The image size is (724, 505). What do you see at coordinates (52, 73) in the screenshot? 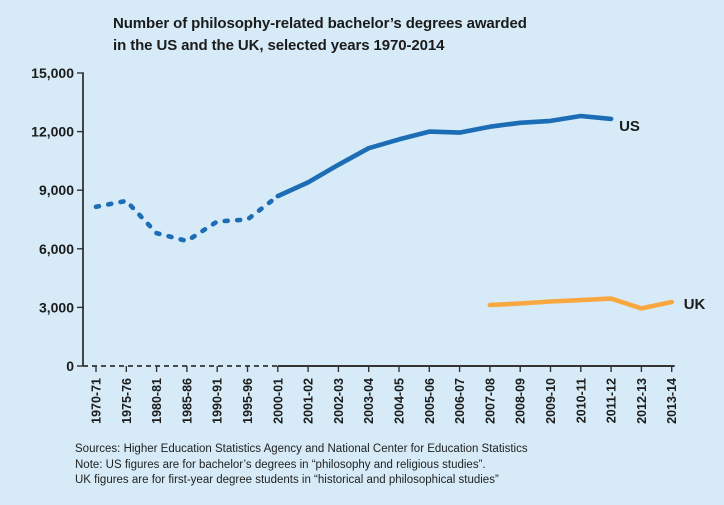
I see `y-tick-label: 15,000` at bounding box center [52, 73].